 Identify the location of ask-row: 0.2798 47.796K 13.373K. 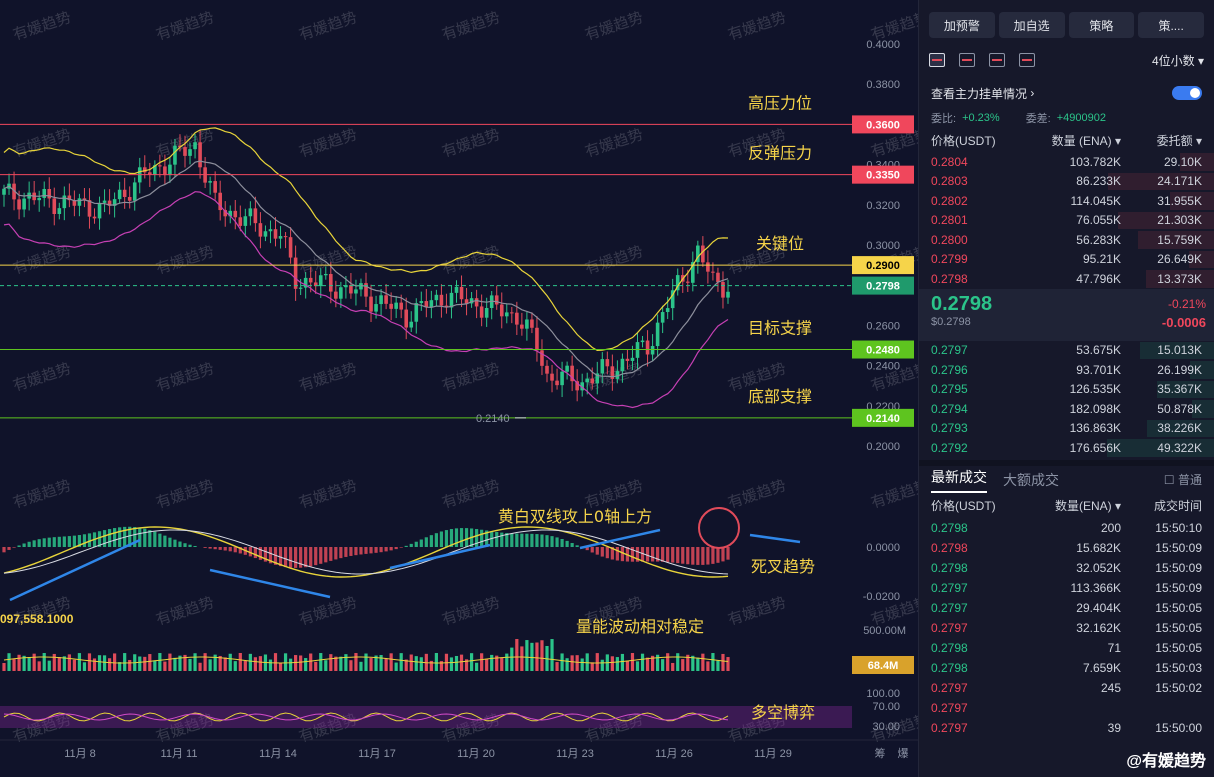
(1066, 279).